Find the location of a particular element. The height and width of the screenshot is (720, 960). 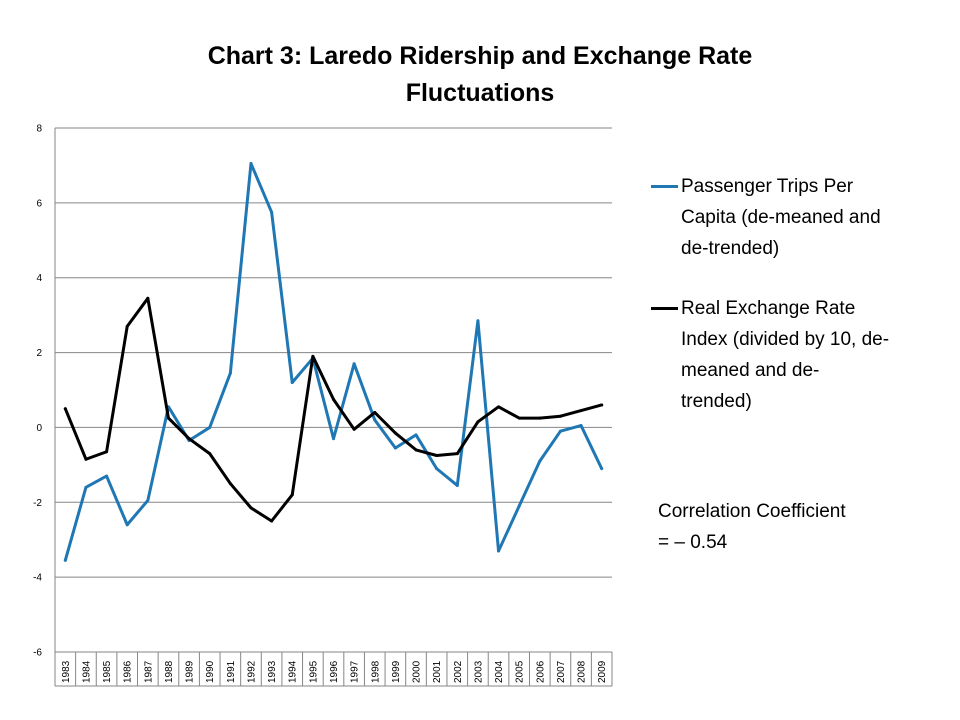

x-tick-label: 1994 is located at coordinates (293, 671).